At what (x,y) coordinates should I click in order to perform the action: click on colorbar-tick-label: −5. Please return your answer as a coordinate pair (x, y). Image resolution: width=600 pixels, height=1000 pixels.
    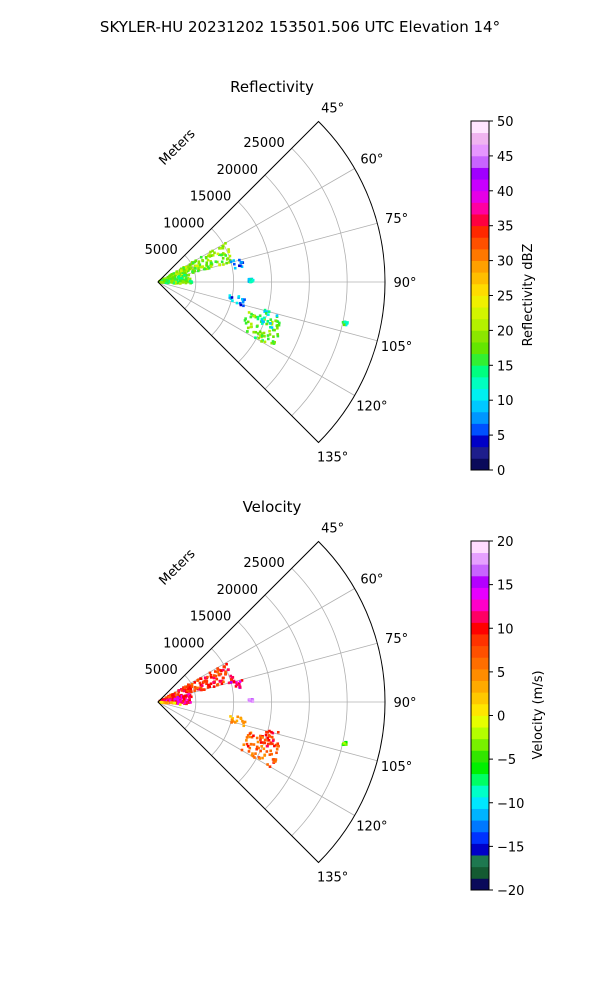
    Looking at the image, I should click on (506, 760).